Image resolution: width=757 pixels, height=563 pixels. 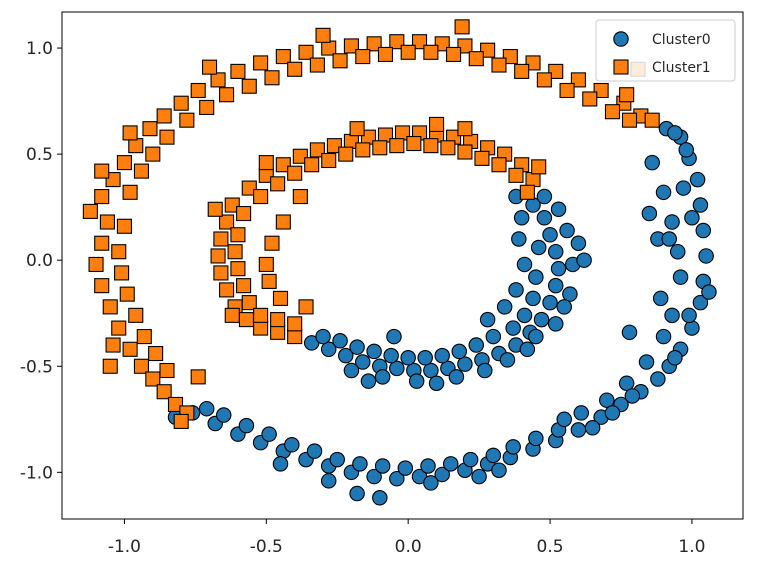 I want to click on x-tick-label: 1.0, so click(x=691, y=547).